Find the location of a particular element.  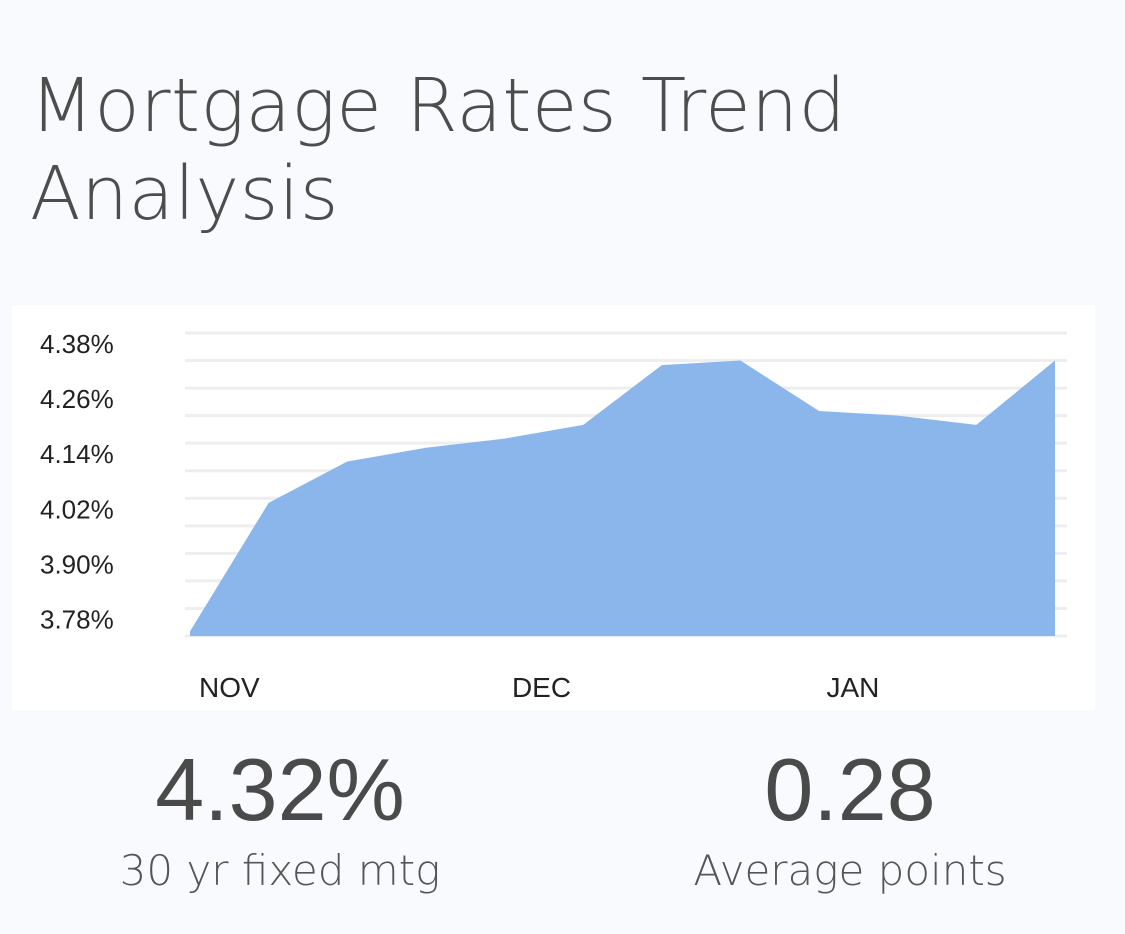

x-tick-label: JAN is located at coordinates (852, 687).